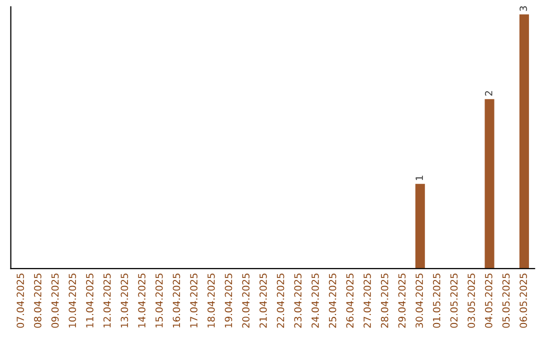  I want to click on x-tick-label: 06.05.2025, so click(524, 301).